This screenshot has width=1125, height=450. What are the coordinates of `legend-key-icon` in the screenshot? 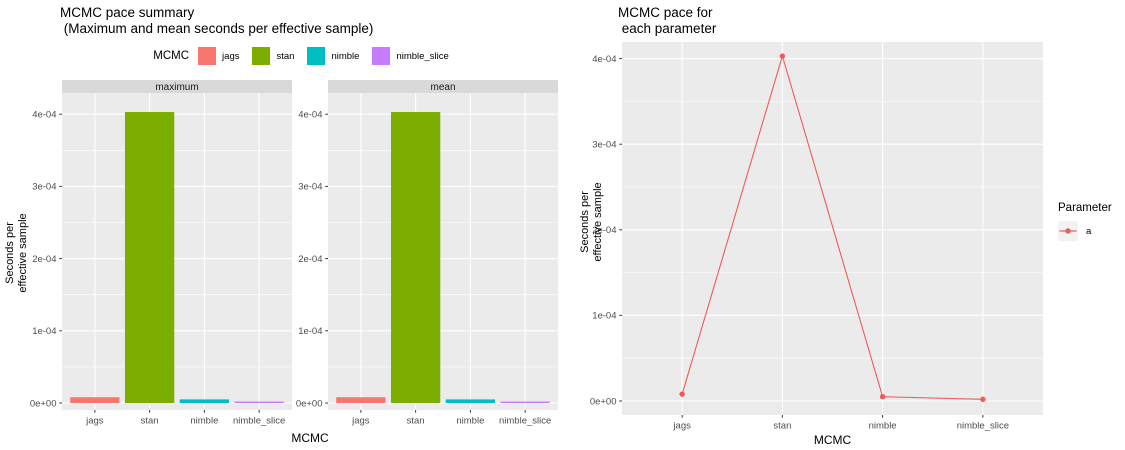 It's located at (1068, 231).